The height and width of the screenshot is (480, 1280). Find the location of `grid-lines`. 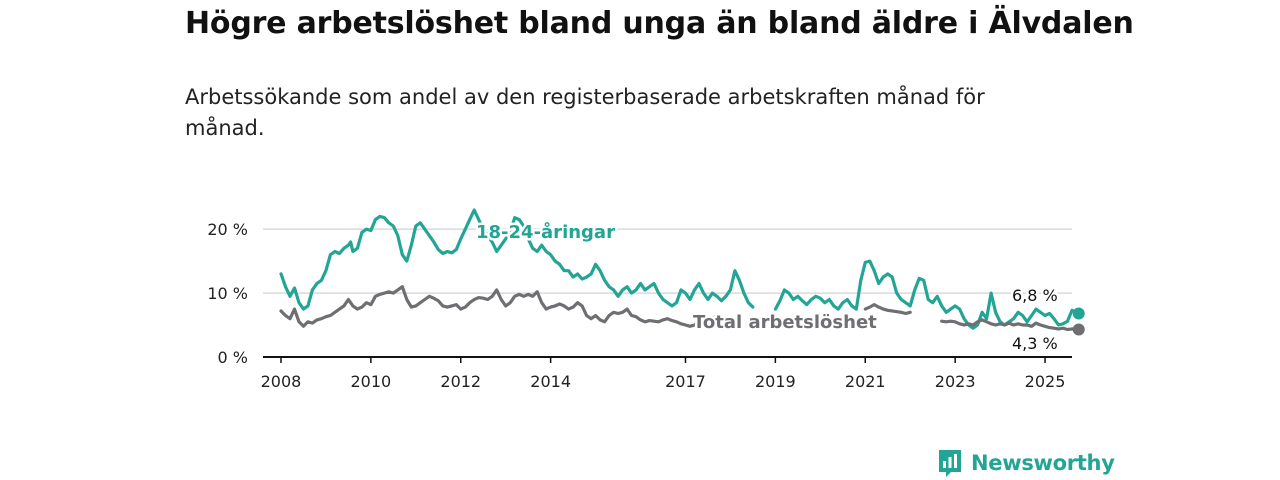

grid-lines is located at coordinates (667, 261).